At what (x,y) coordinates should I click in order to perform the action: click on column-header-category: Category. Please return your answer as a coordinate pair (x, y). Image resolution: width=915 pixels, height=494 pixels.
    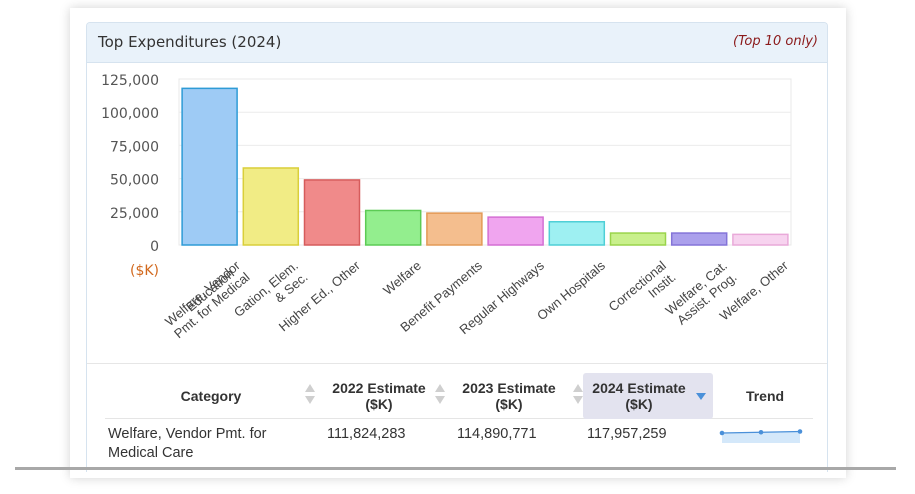
    Looking at the image, I should click on (211, 396).